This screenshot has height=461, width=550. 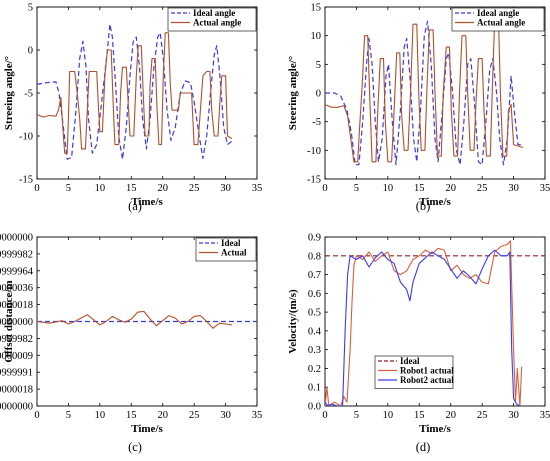 What do you see at coordinates (16, 322) in the screenshot?
I see `y-tick-label: 4.00000000000000000` at bounding box center [16, 322].